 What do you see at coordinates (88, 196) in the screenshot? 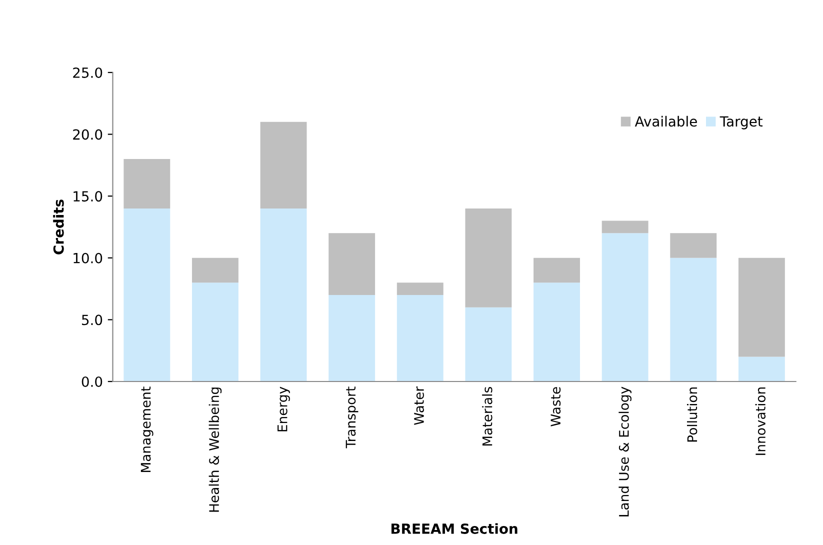
I see `y-tick-label: 15.0` at bounding box center [88, 196].